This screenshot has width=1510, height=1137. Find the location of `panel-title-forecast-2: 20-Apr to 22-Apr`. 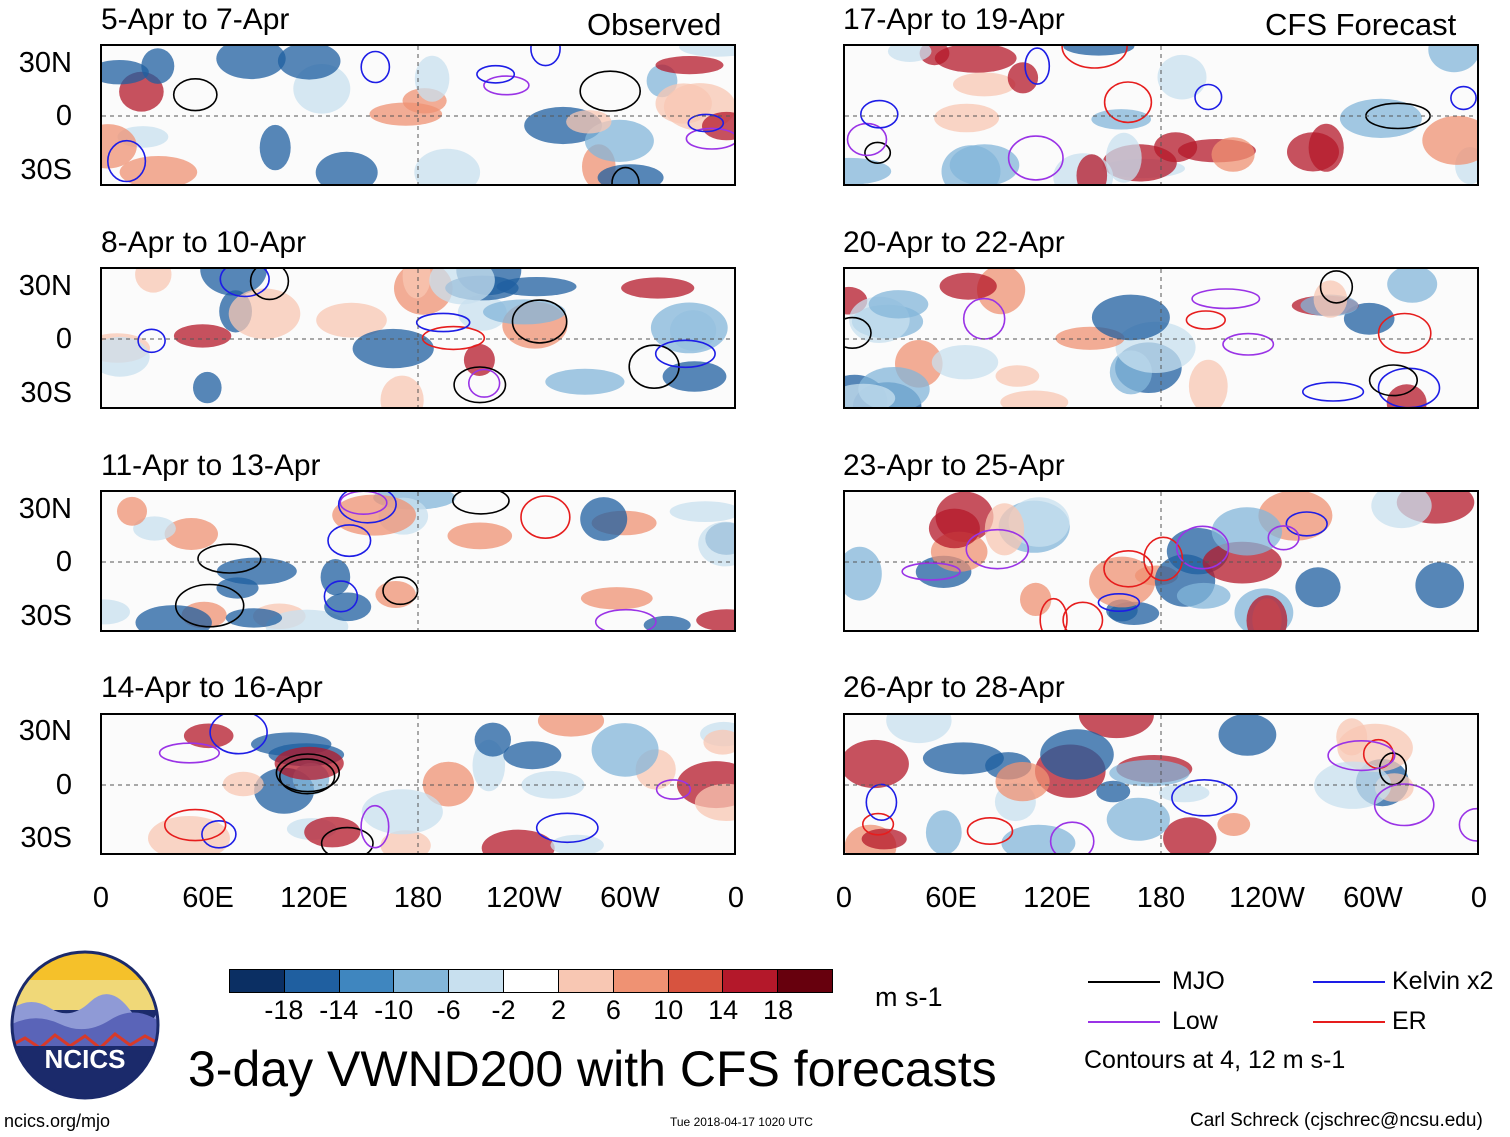

panel-title-forecast-2: 20-Apr to 22-Apr is located at coordinates (954, 242).